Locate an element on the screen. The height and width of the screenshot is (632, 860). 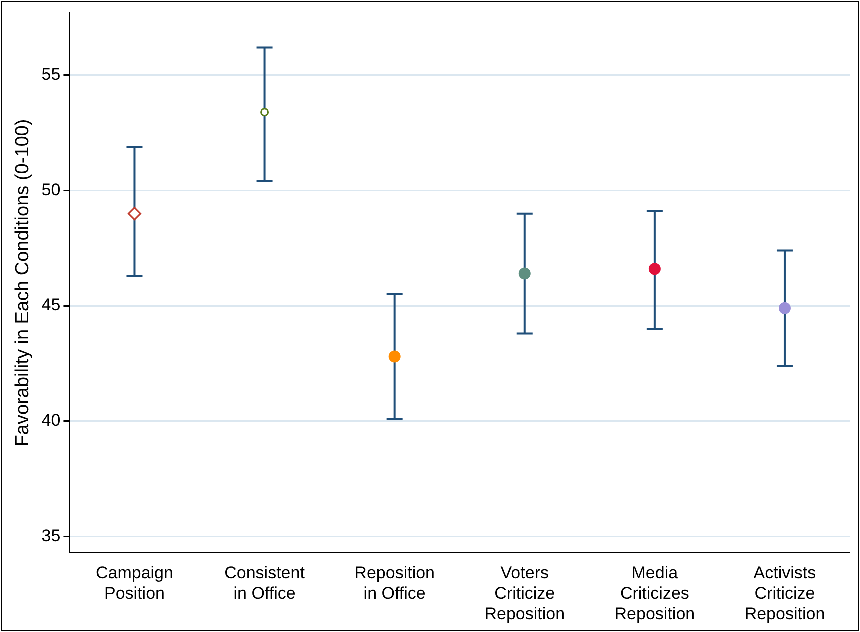
y-tick-label: 55 is located at coordinates (51, 74).